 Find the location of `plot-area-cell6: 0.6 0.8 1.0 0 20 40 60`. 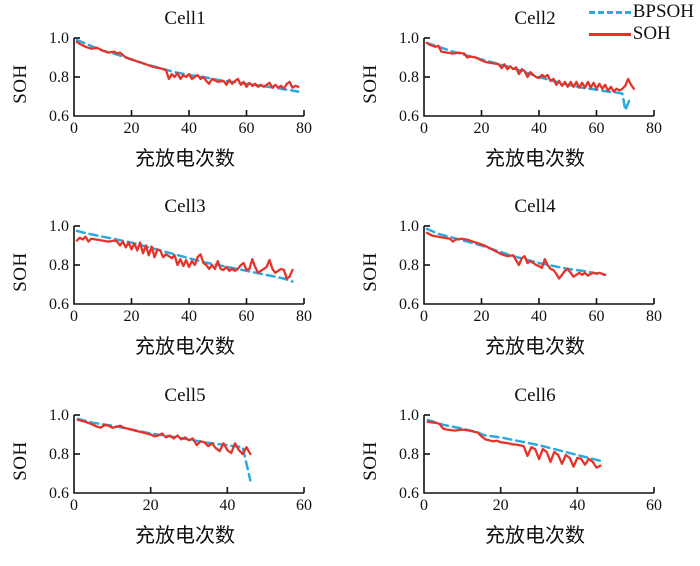

plot-area-cell6: 0.6 0.8 1.0 0 20 40 60 is located at coordinates (530, 461).